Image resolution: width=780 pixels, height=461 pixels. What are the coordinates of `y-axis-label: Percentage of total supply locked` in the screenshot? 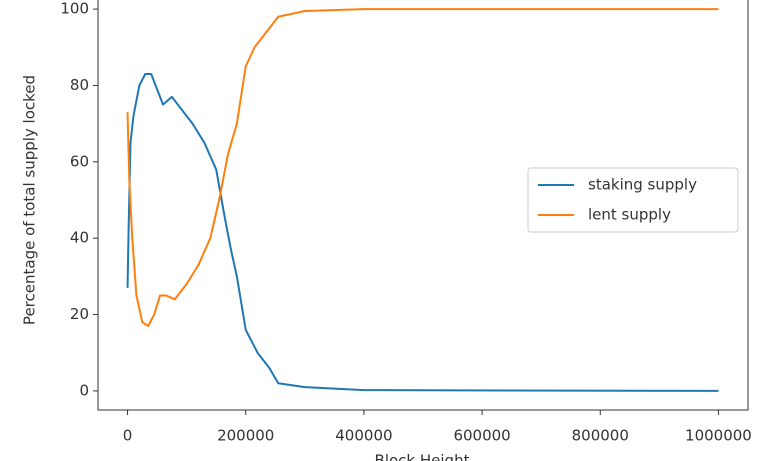 It's located at (30, 200).